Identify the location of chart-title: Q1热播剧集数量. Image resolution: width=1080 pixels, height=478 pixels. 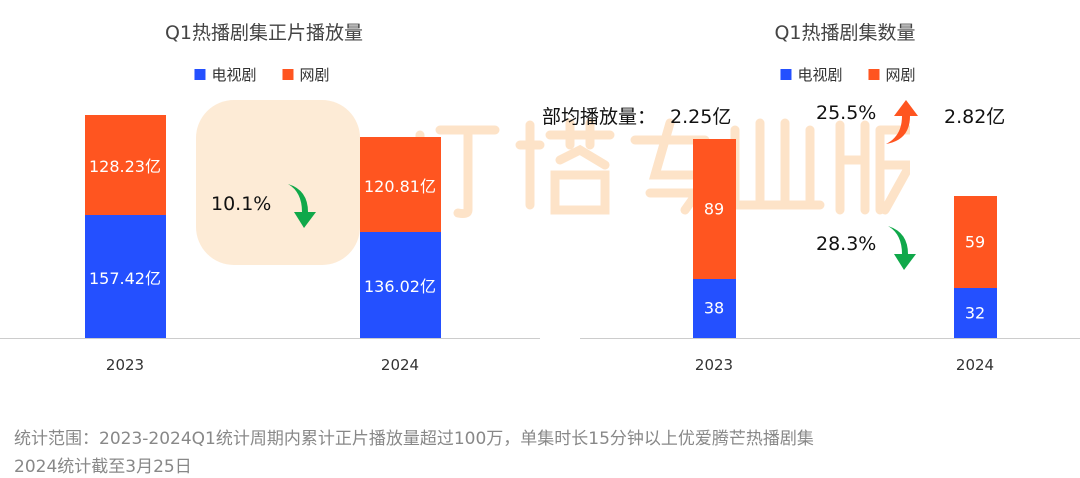
(845, 33).